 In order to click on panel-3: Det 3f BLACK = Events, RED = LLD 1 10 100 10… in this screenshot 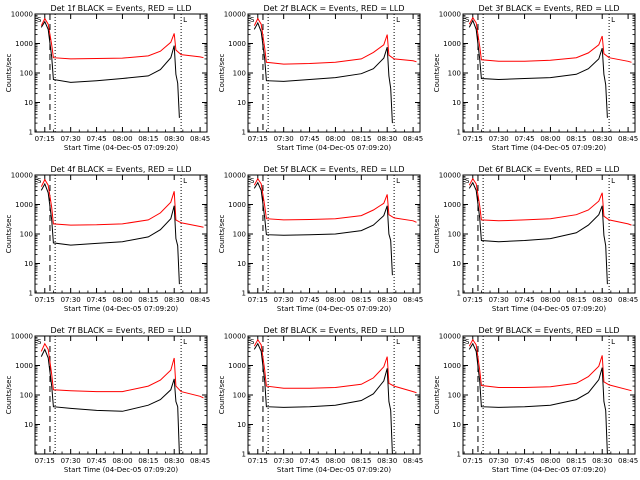, I will do `click(535, 78)`.